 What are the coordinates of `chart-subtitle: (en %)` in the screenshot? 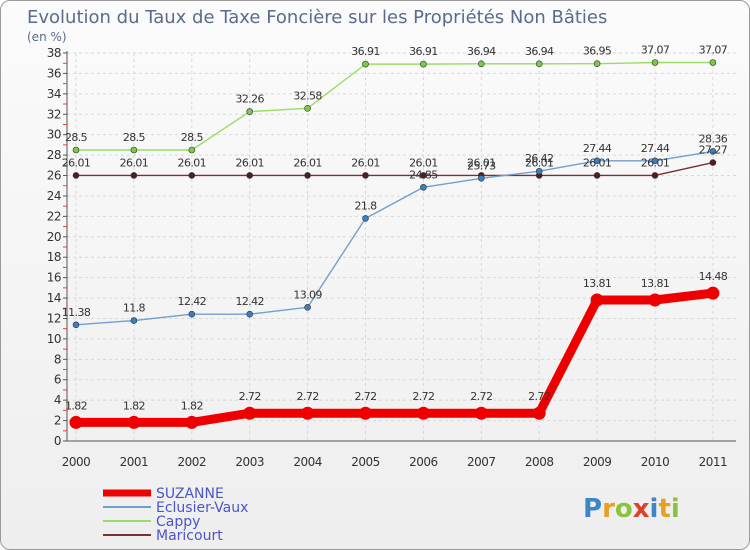 It's located at (47, 37).